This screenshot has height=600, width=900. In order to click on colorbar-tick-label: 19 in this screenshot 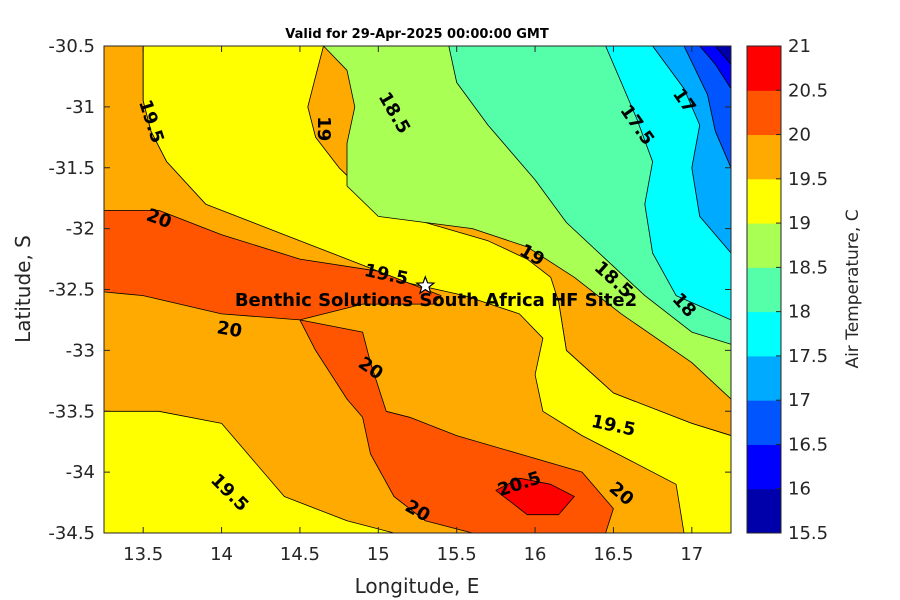, I will do `click(799, 223)`.